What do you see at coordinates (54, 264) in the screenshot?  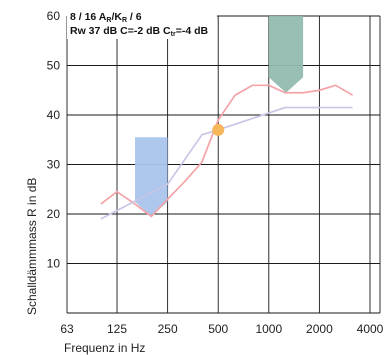 I see `y-tick-label: 10` at bounding box center [54, 264].